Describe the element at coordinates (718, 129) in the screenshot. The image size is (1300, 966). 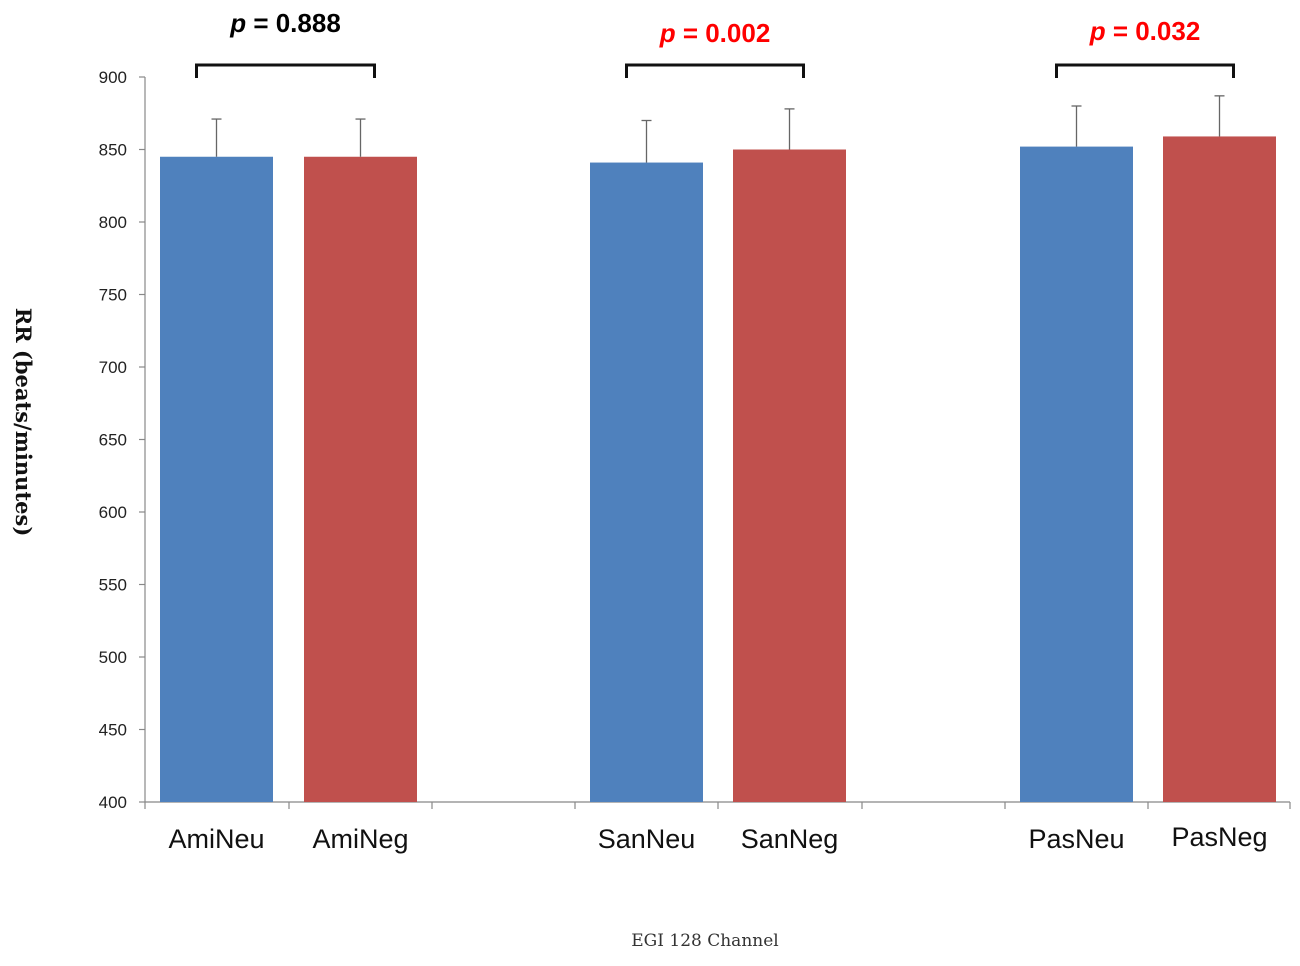
I see `error-bars` at that location.